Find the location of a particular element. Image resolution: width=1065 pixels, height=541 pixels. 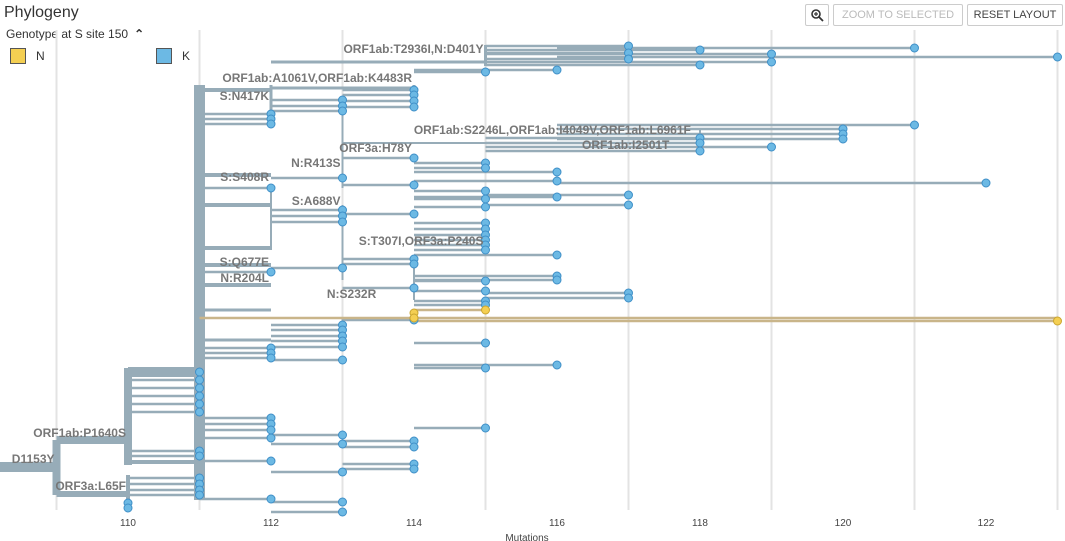

magnifier-zoom-icon is located at coordinates (817, 15).